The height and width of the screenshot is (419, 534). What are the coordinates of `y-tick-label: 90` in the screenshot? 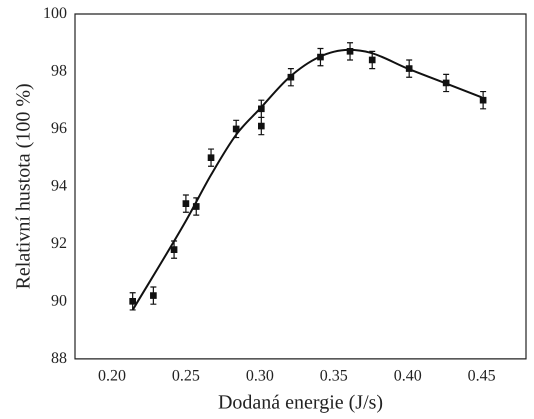 It's located at (59, 301).